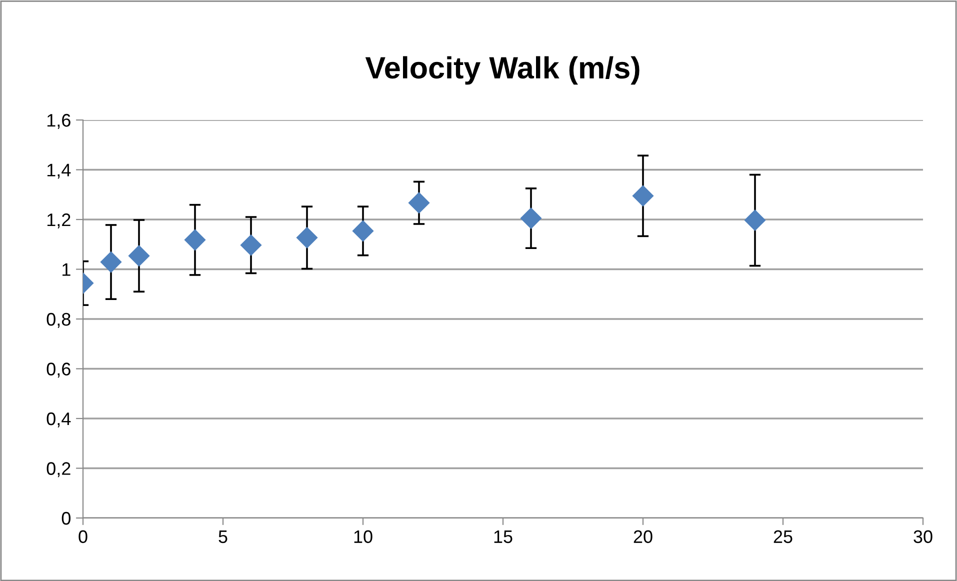 The image size is (957, 581). What do you see at coordinates (58, 121) in the screenshot?
I see `y-tick-label: 1,6` at bounding box center [58, 121].